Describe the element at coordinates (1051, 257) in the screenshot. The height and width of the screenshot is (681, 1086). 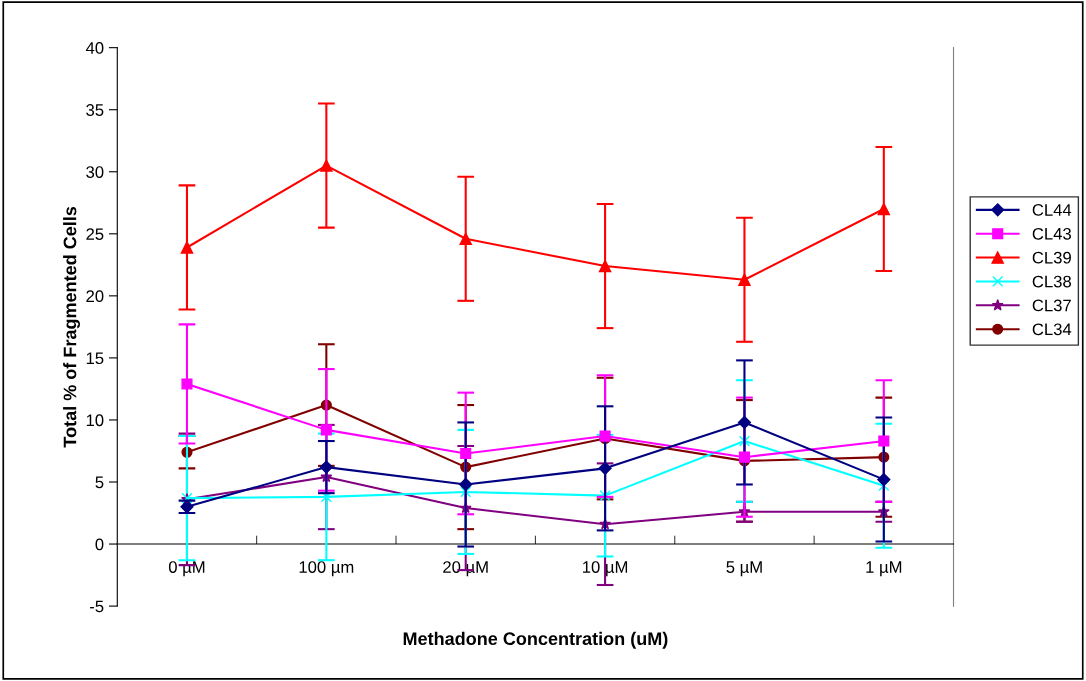
I see `legend-label: CL39` at that location.